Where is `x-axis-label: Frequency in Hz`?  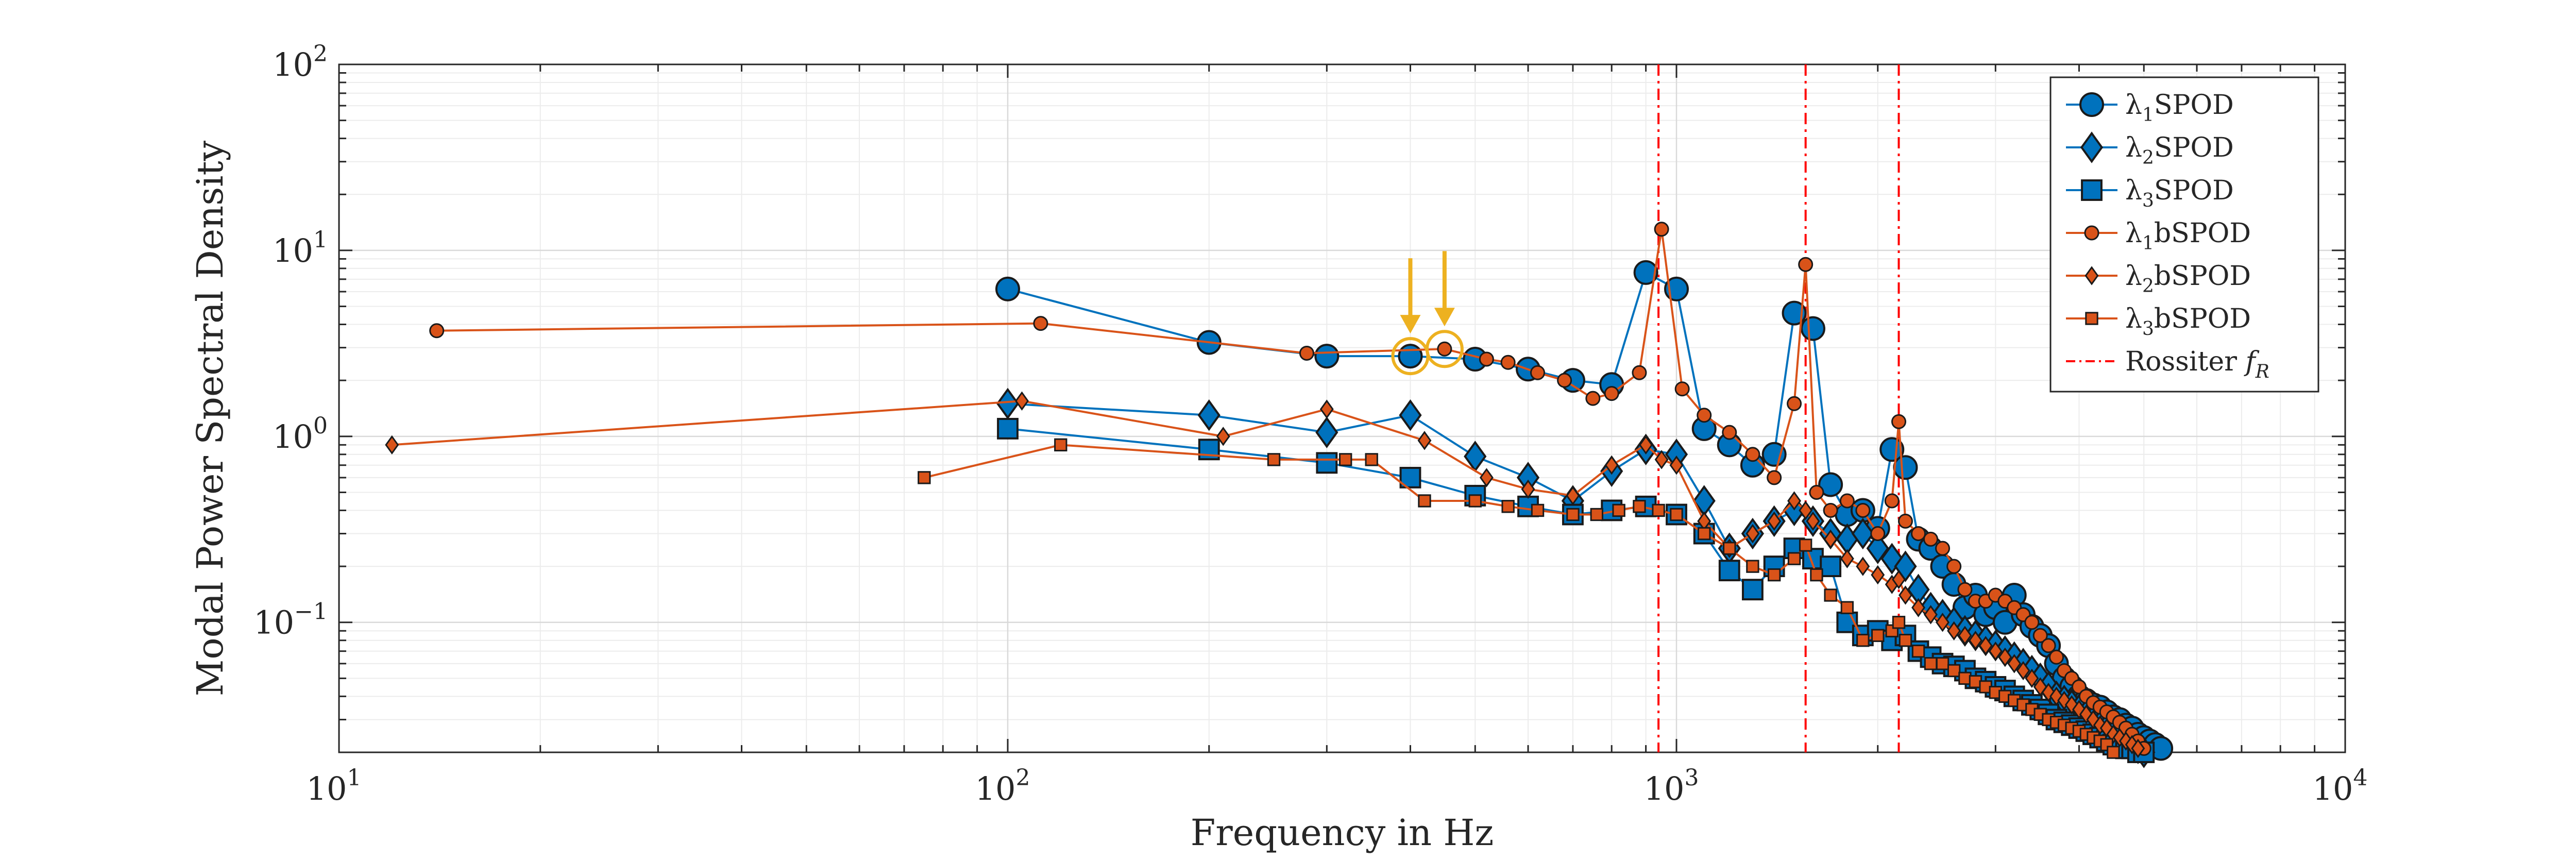
x-axis-label: Frequency in Hz is located at coordinates (1342, 833).